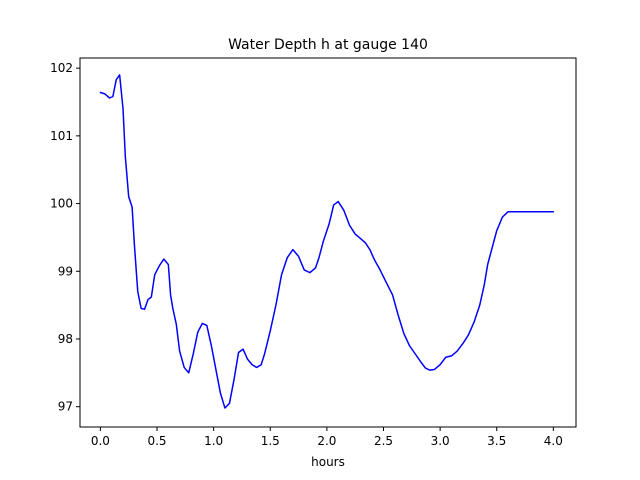 This screenshot has width=640, height=480. What do you see at coordinates (496, 441) in the screenshot?
I see `x-tick-label: 3.5` at bounding box center [496, 441].